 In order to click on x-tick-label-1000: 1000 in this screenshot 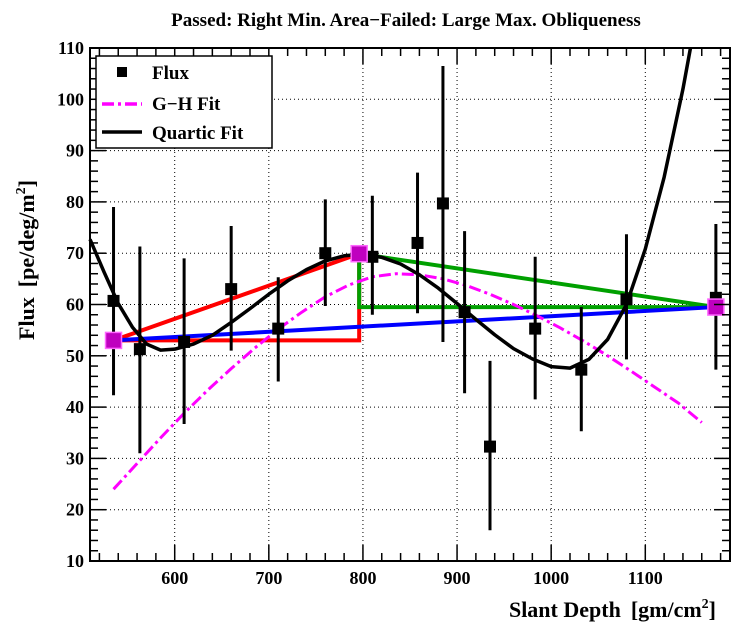, I will do `click(551, 578)`.